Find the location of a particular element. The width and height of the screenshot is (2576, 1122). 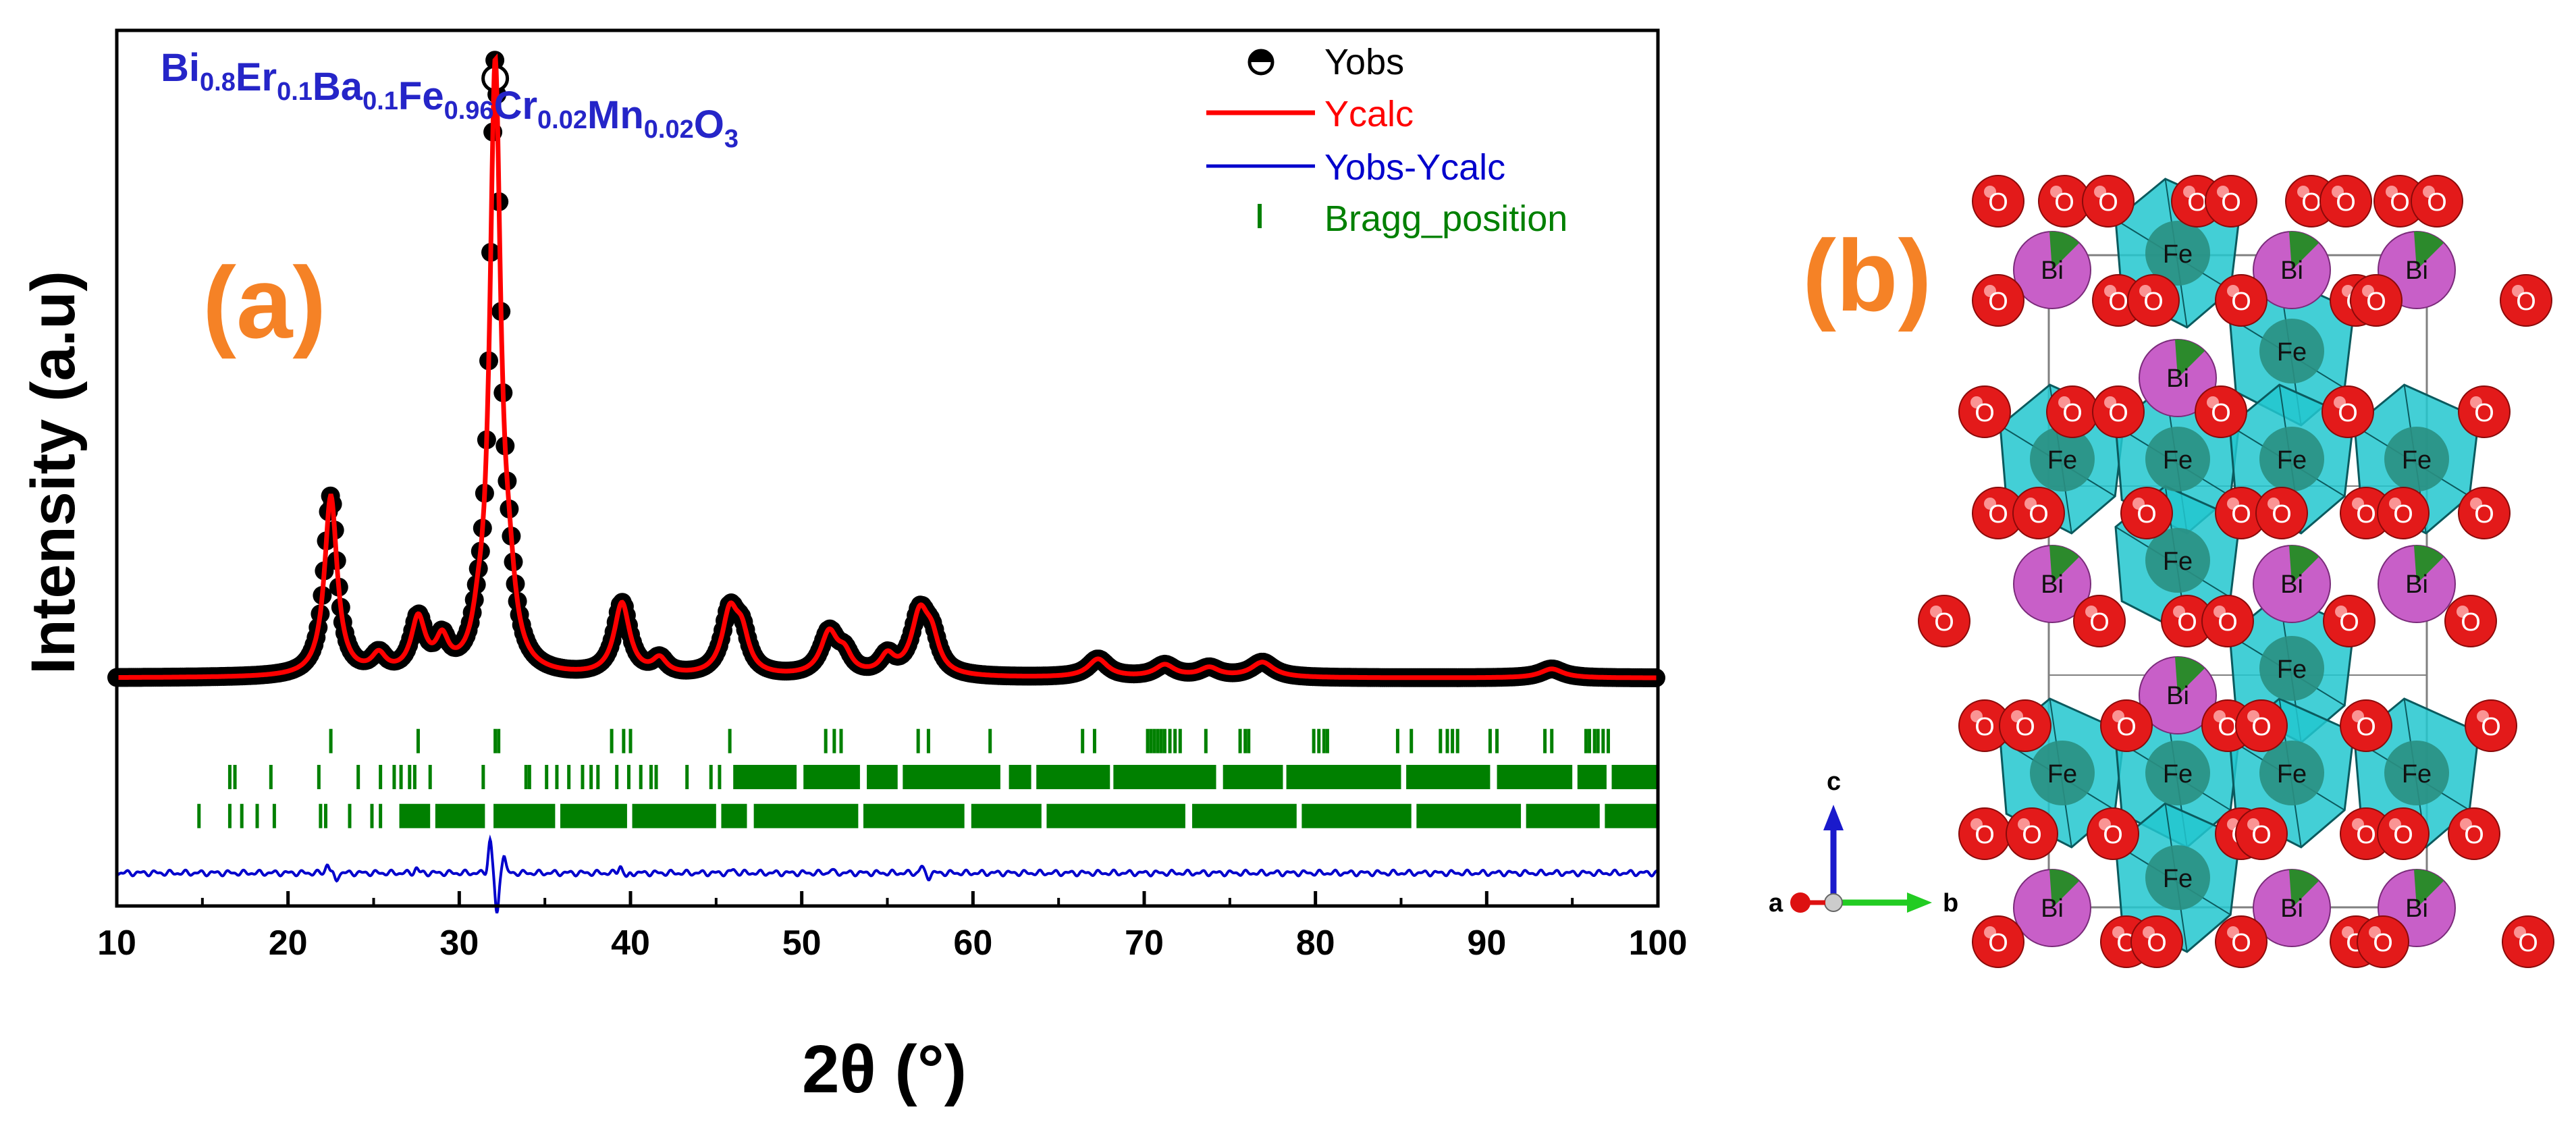

c-axis-arrowhead is located at coordinates (1833, 818).